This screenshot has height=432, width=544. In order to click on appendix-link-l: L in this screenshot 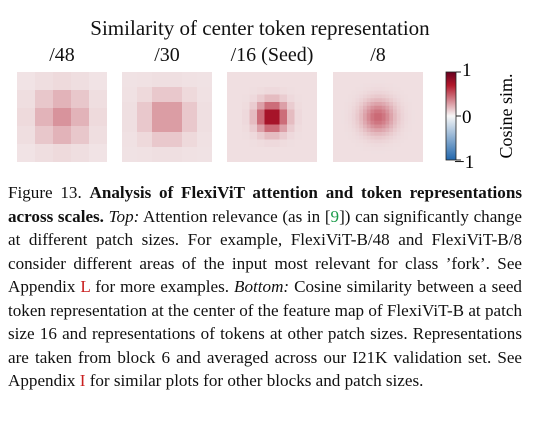, I will do `click(85, 286)`.